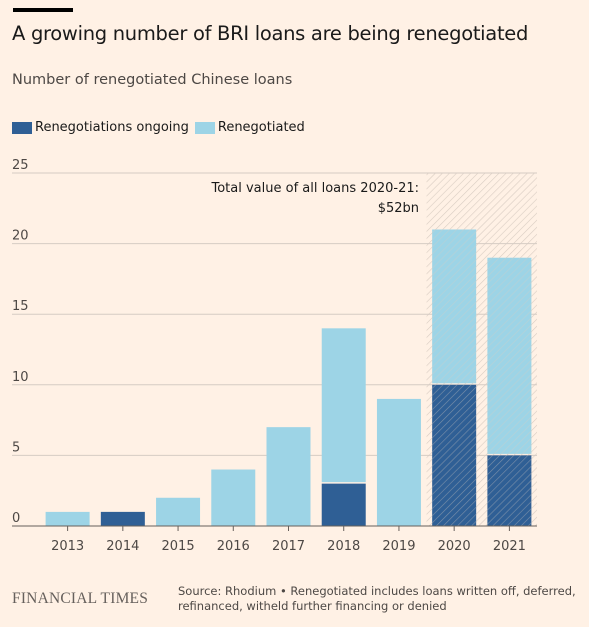 The image size is (589, 627). Describe the element at coordinates (398, 546) in the screenshot. I see `x-tick-label: 2019` at that location.